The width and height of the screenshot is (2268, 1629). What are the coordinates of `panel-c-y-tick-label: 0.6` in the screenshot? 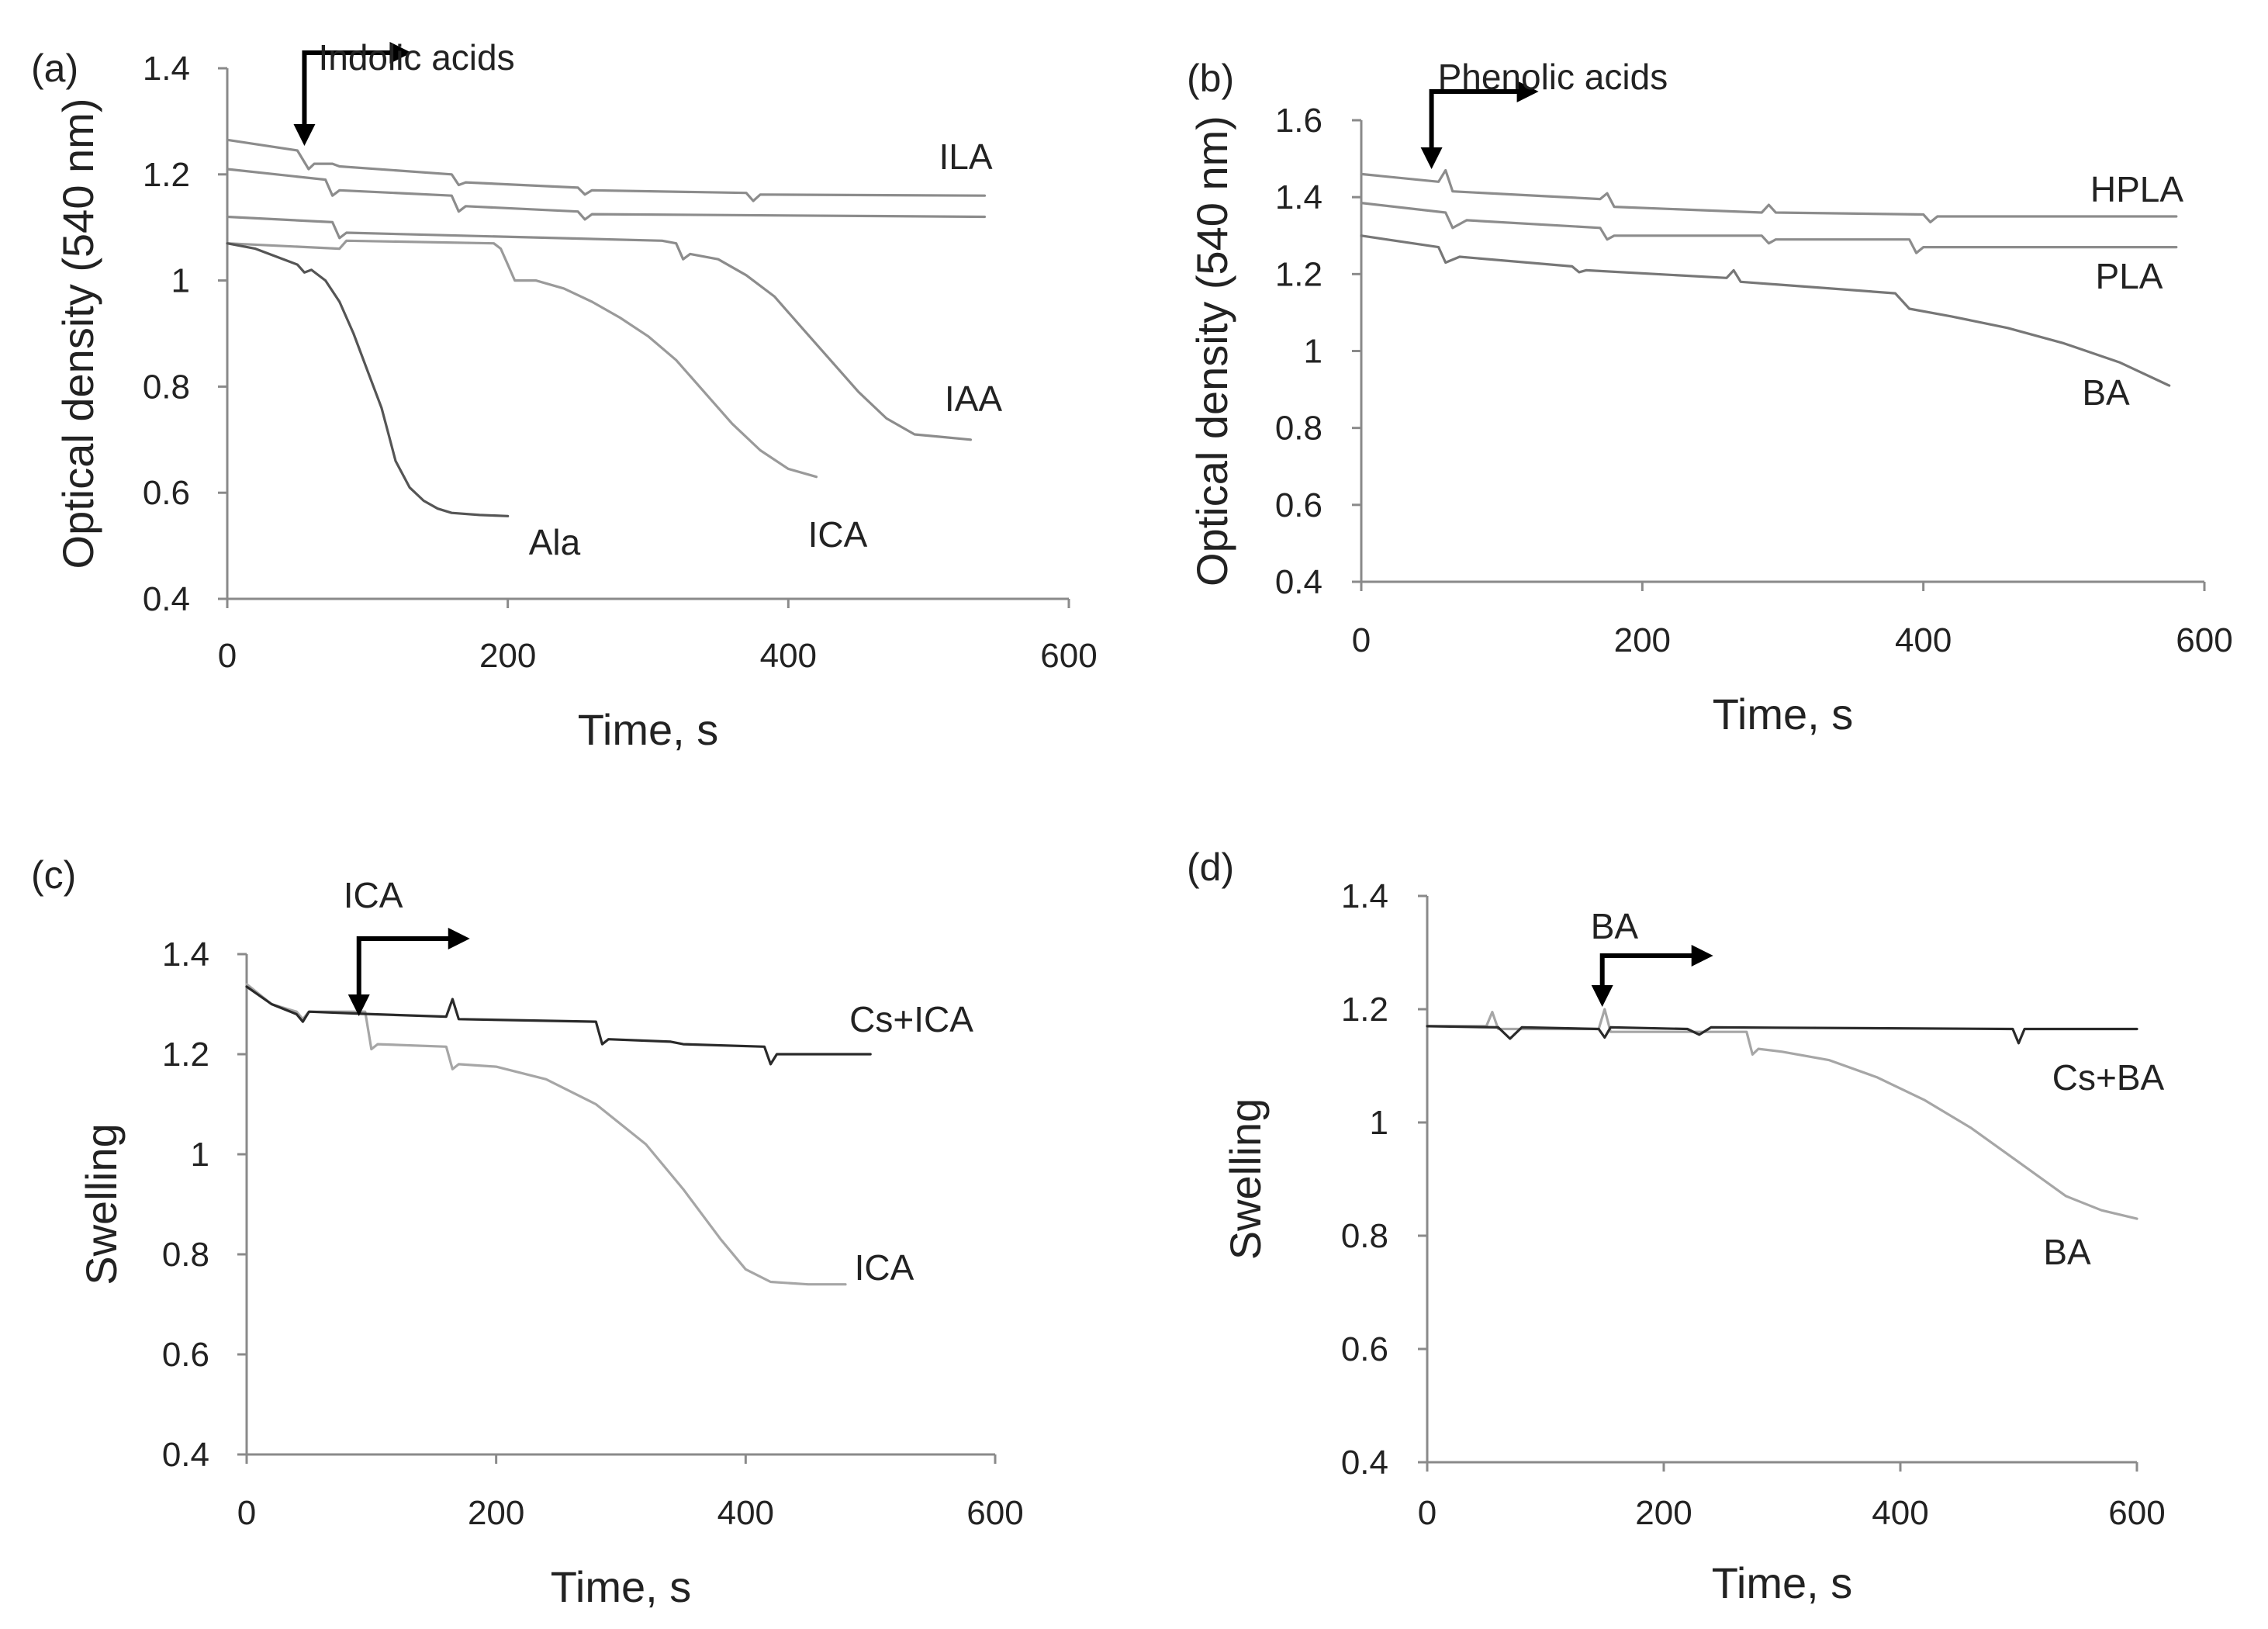 It's located at (185, 1355).